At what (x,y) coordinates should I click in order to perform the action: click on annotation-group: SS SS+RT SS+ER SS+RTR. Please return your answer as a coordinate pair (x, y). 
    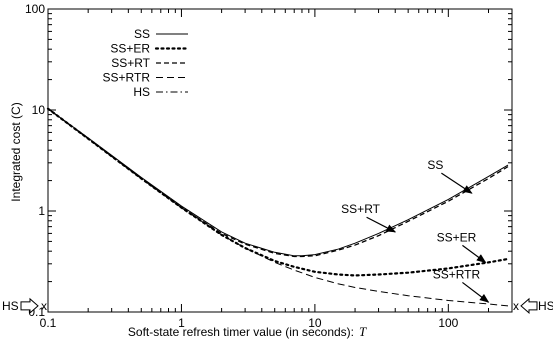
    Looking at the image, I should click on (415, 230).